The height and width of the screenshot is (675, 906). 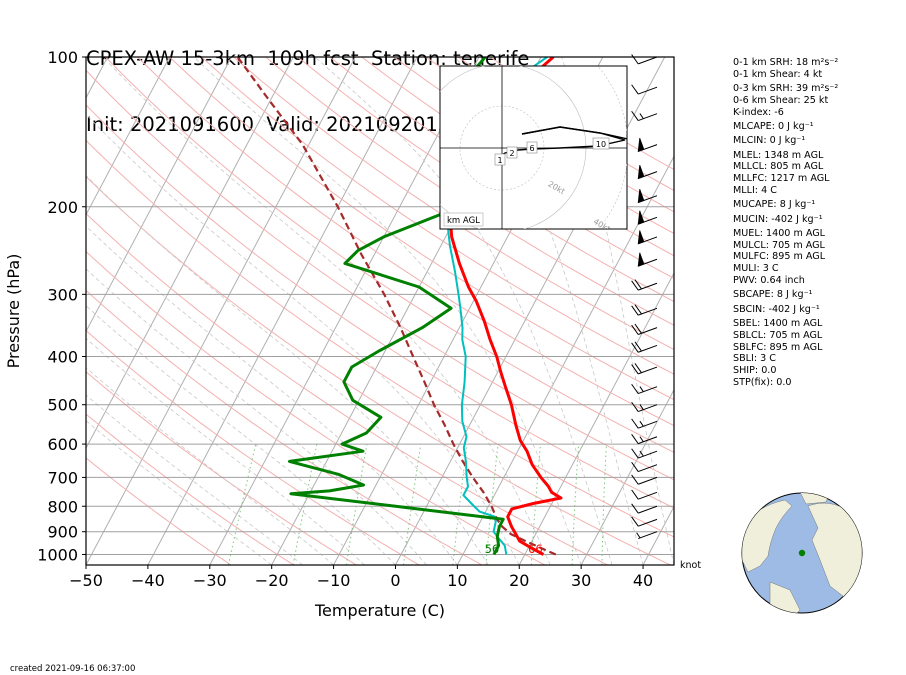 What do you see at coordinates (778, 219) in the screenshot?
I see `sounding-index: MUCIN: -402 J kg⁻¹` at bounding box center [778, 219].